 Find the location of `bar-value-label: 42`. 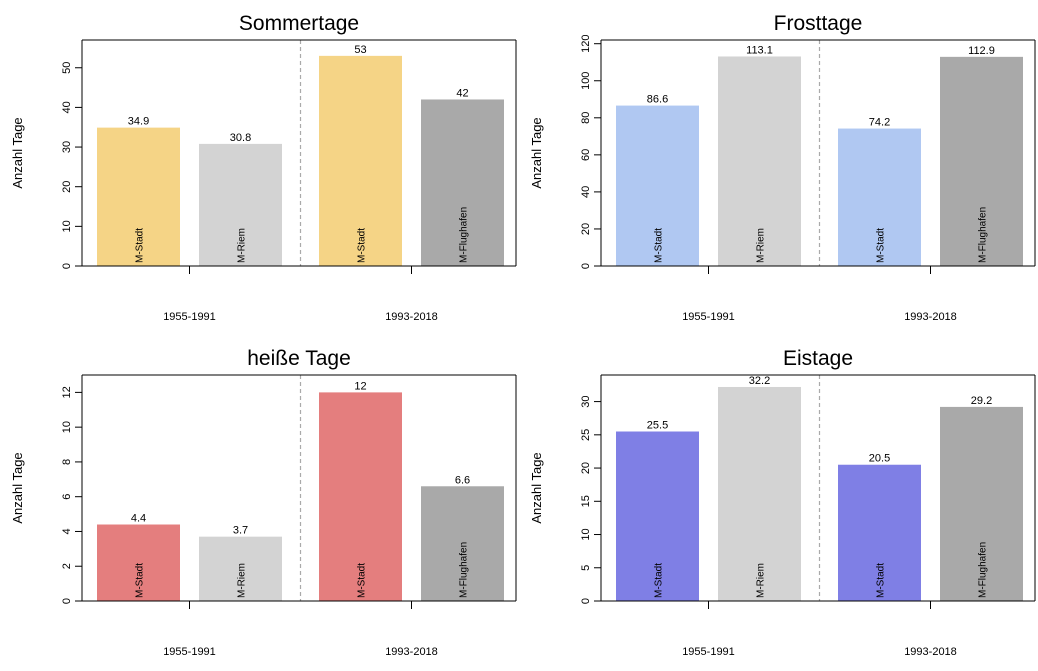

bar-value-label: 42 is located at coordinates (462, 93).